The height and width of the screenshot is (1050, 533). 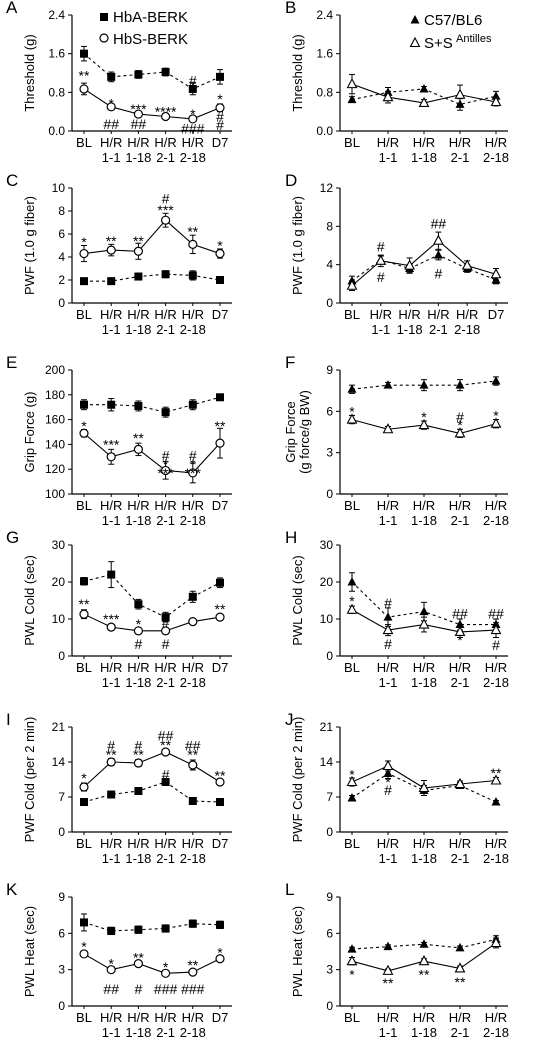 I want to click on x-tick-label: D7, so click(x=496, y=314).